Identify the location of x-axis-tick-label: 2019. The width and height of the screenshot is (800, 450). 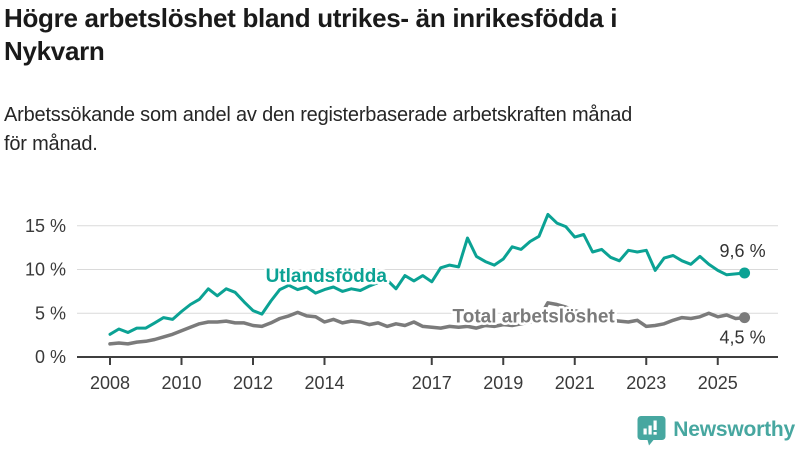
(503, 383).